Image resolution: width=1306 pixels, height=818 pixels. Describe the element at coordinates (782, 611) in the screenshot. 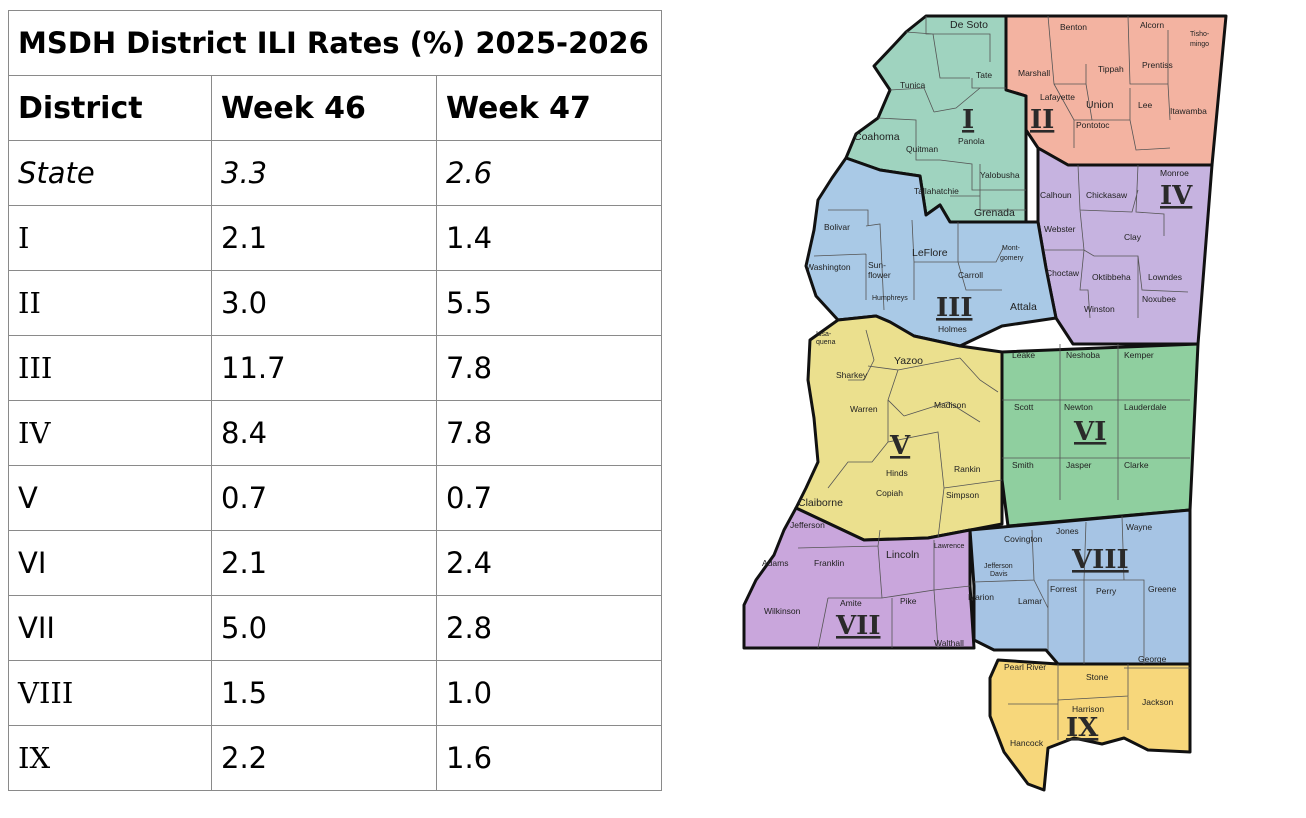

I see `county-label: Wilkinson` at that location.